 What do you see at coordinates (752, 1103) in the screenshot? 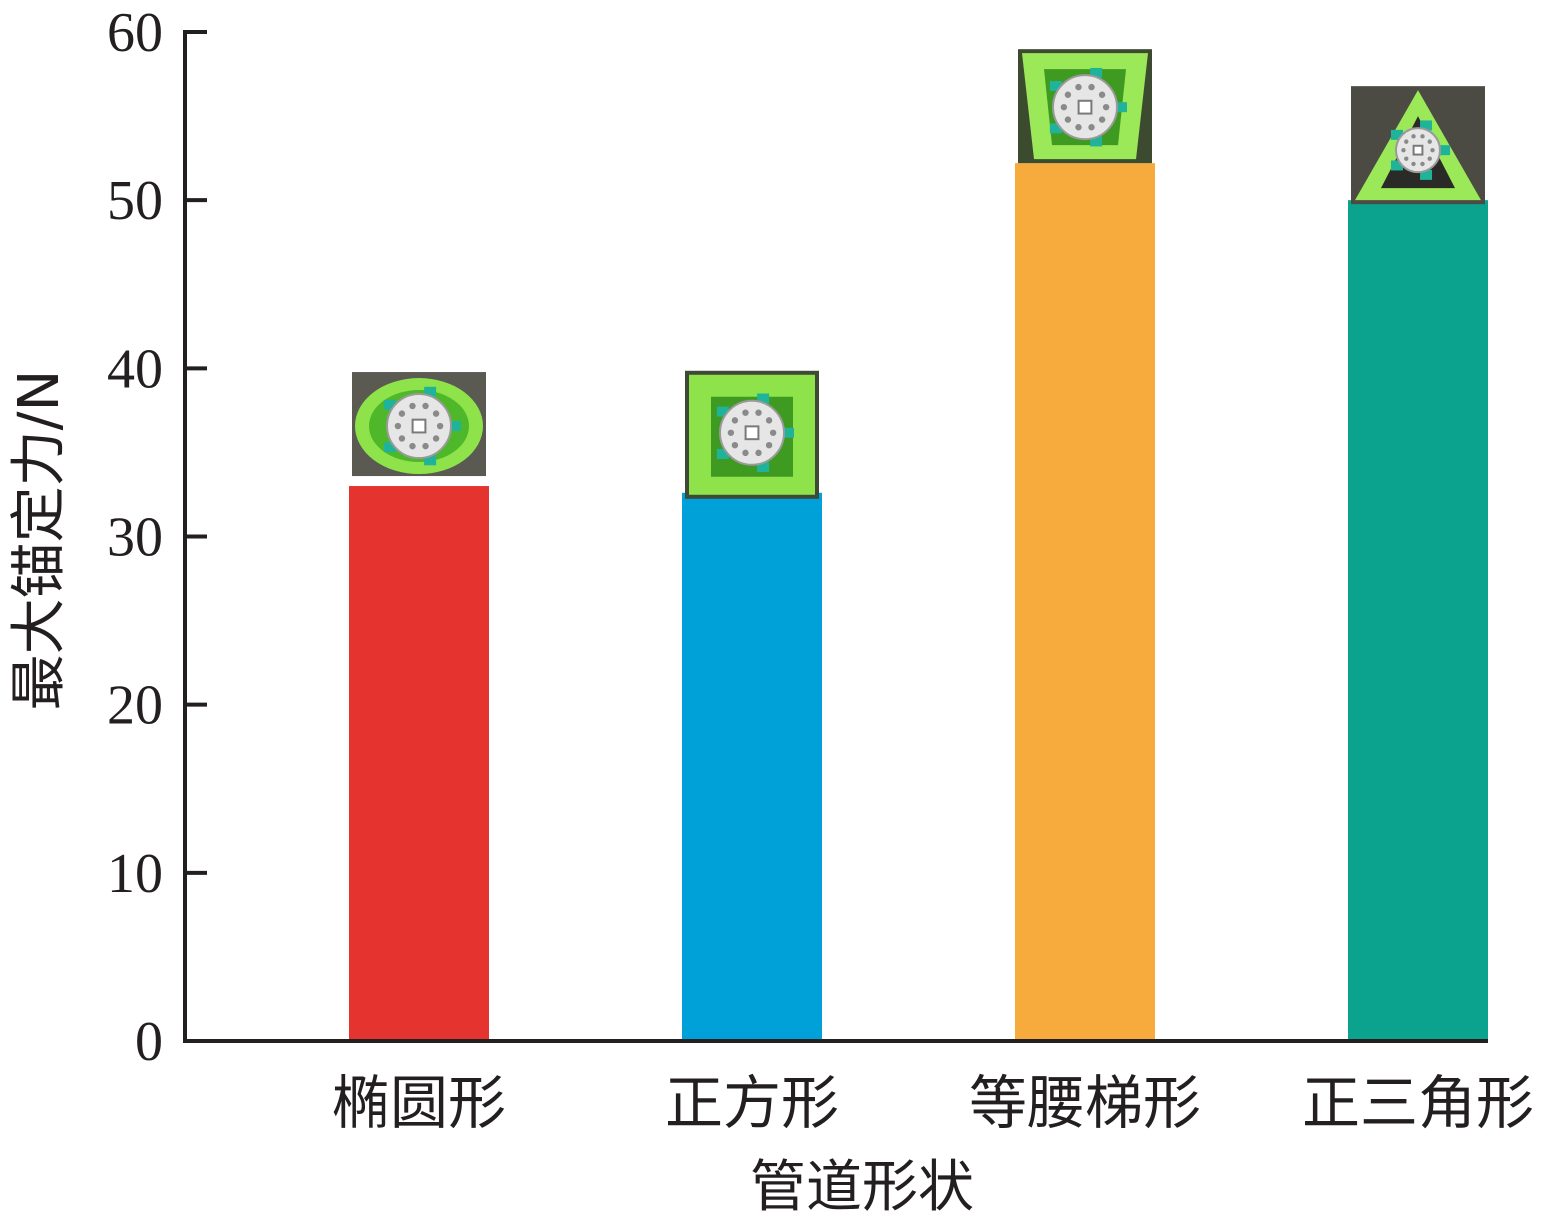
I see `x-tick-label: 正方形` at bounding box center [752, 1103].